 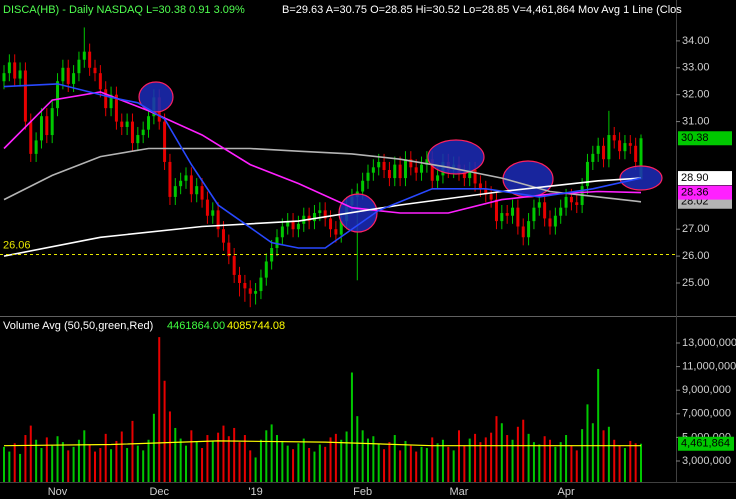 I want to click on x-tick-label: Mar, so click(x=459, y=492).